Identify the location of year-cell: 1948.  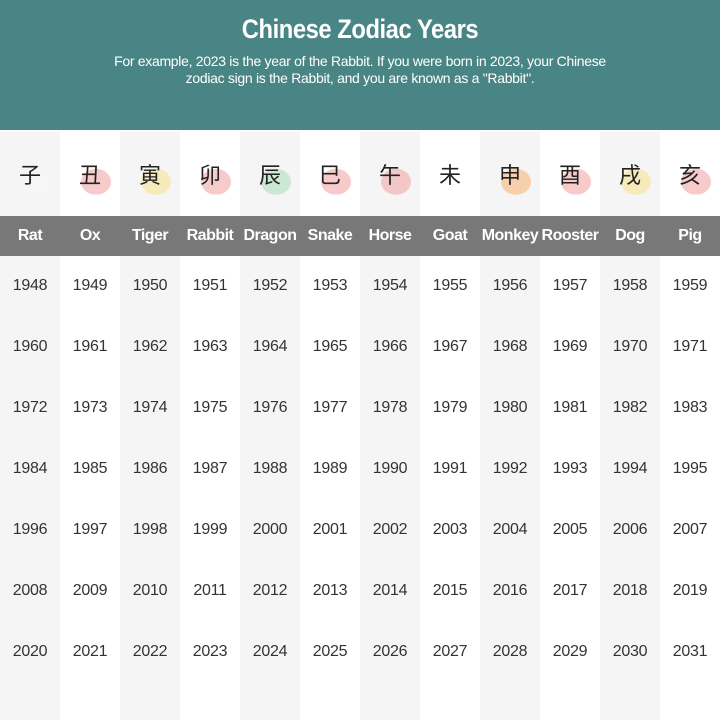
(30, 285).